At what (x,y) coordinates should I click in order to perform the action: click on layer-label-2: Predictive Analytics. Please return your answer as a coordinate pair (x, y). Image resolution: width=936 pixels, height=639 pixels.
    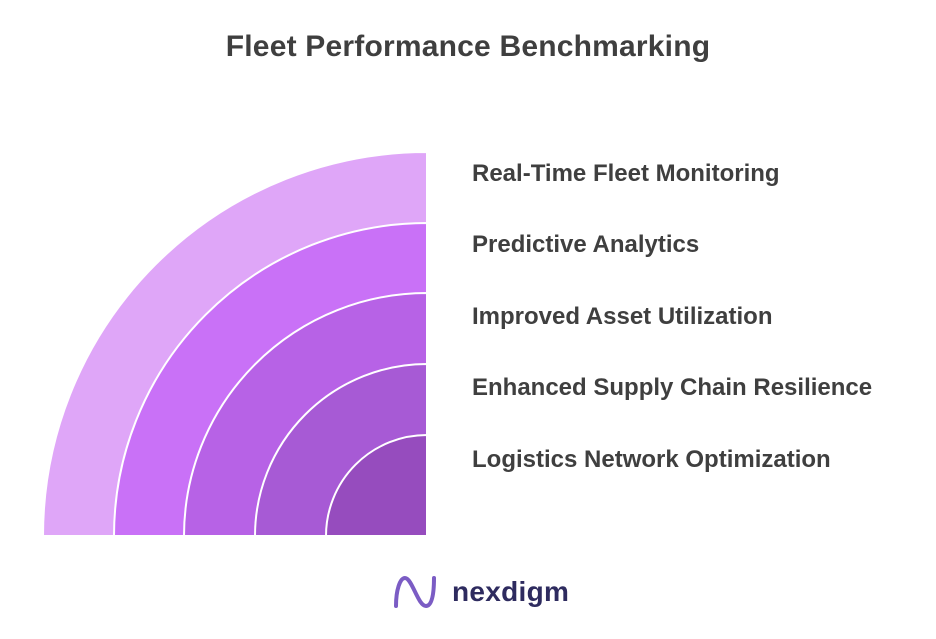
    Looking at the image, I should click on (586, 244).